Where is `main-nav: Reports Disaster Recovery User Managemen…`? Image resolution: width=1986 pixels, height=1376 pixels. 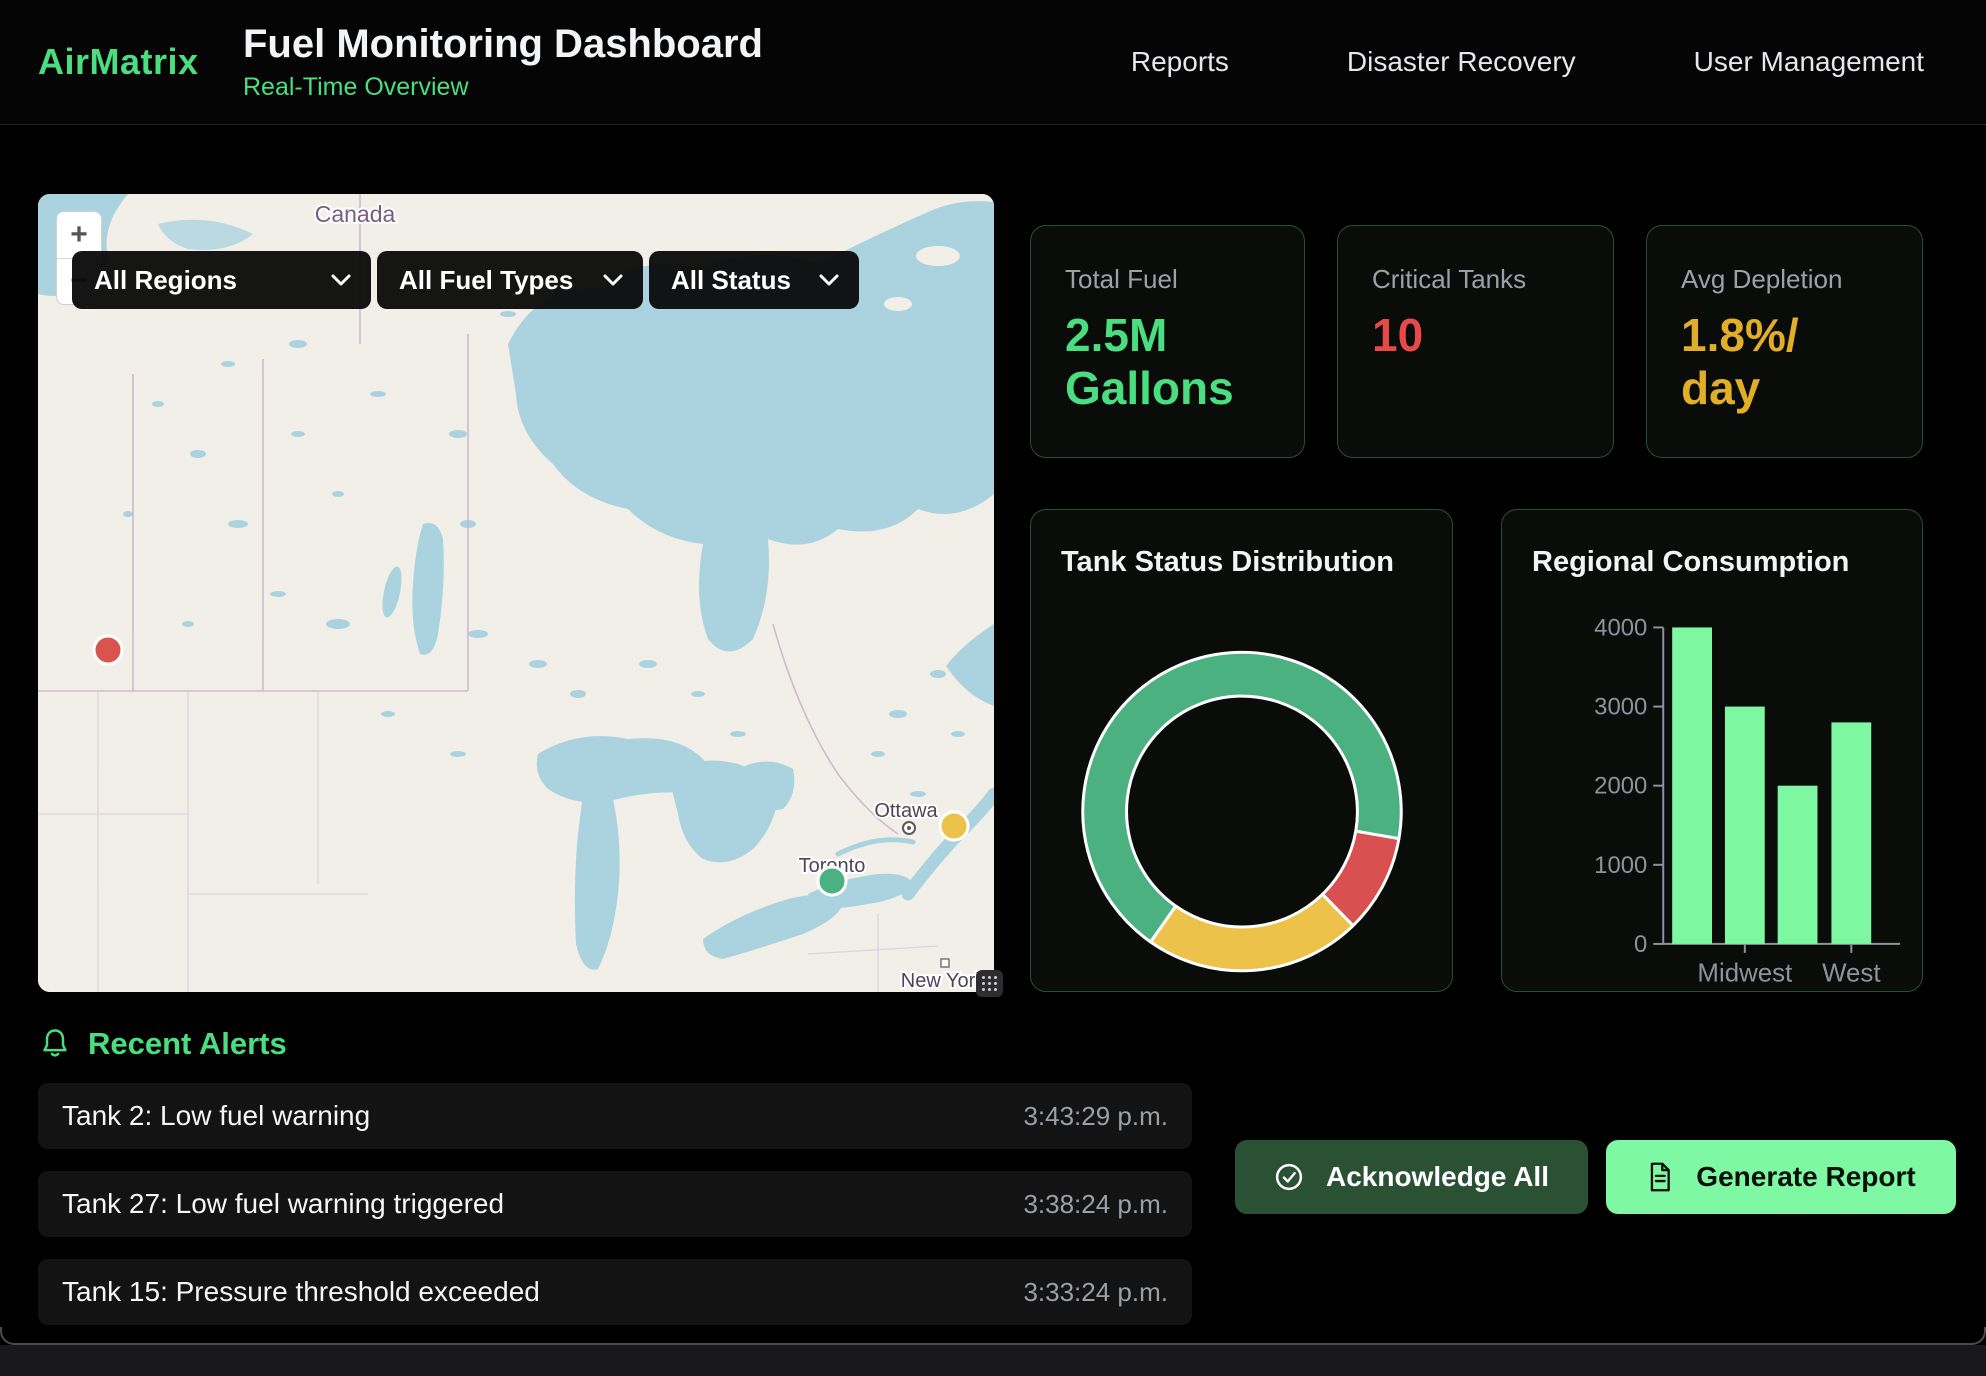
main-nav: Reports Disaster Recovery User Managemen… is located at coordinates (1558, 62).